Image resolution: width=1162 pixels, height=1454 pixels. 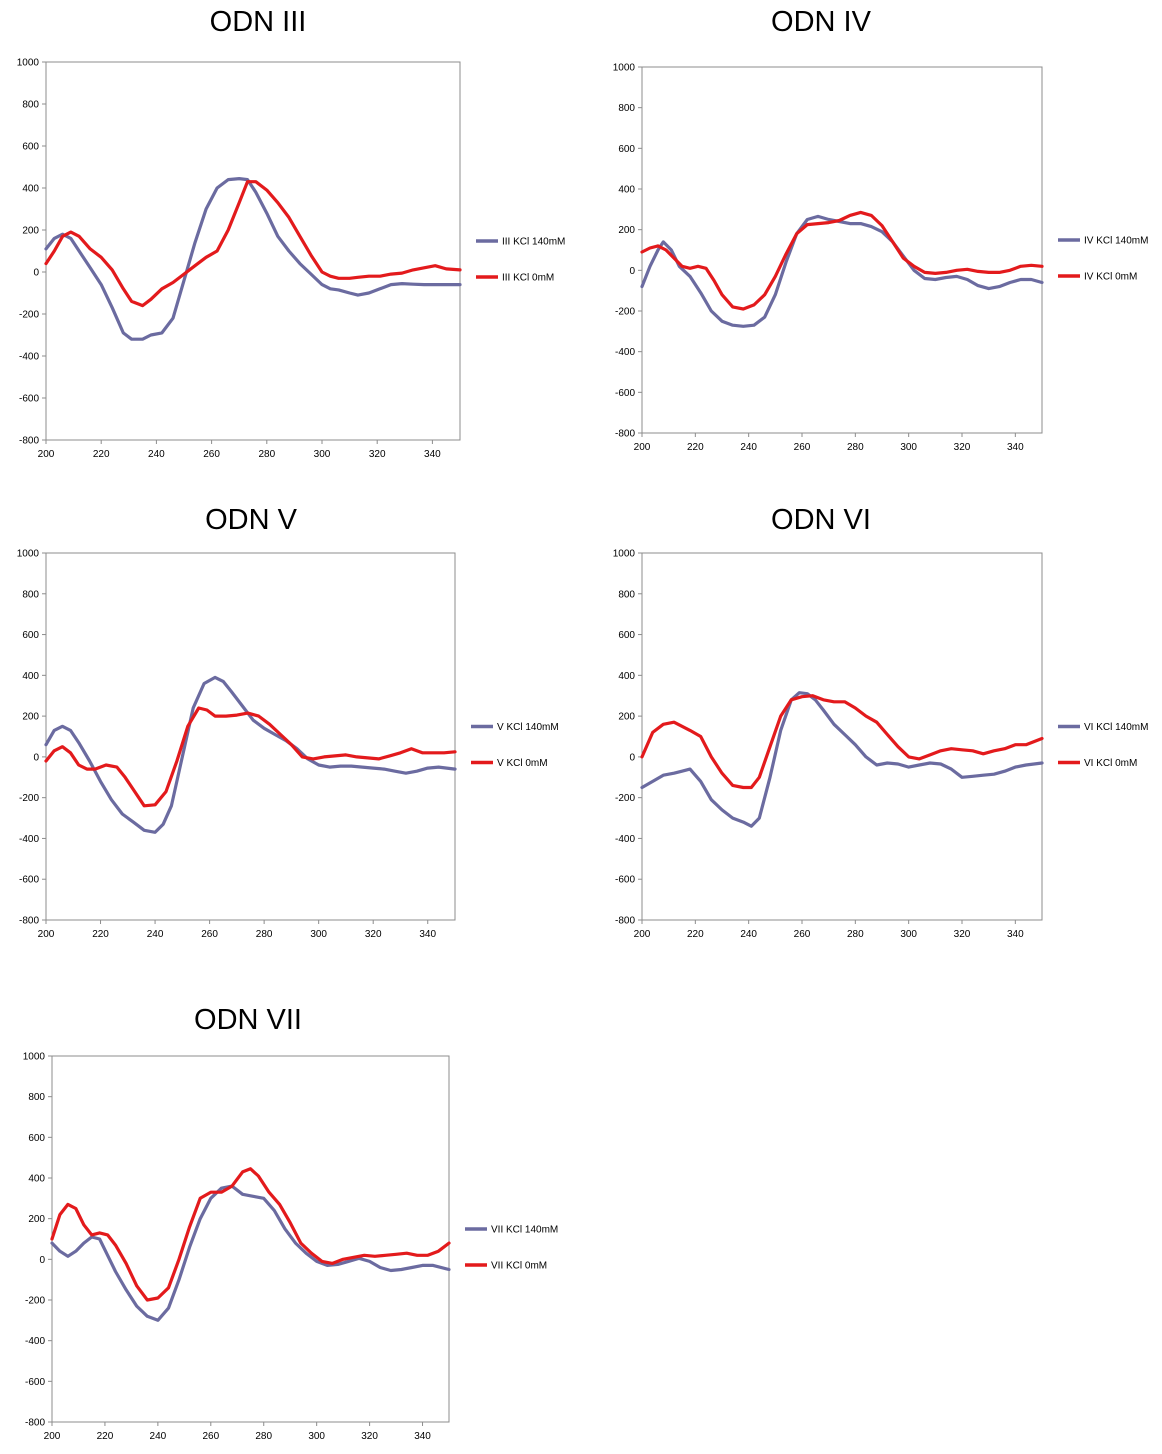 What do you see at coordinates (528, 278) in the screenshot?
I see `legend-label: III KCl 0mM` at bounding box center [528, 278].